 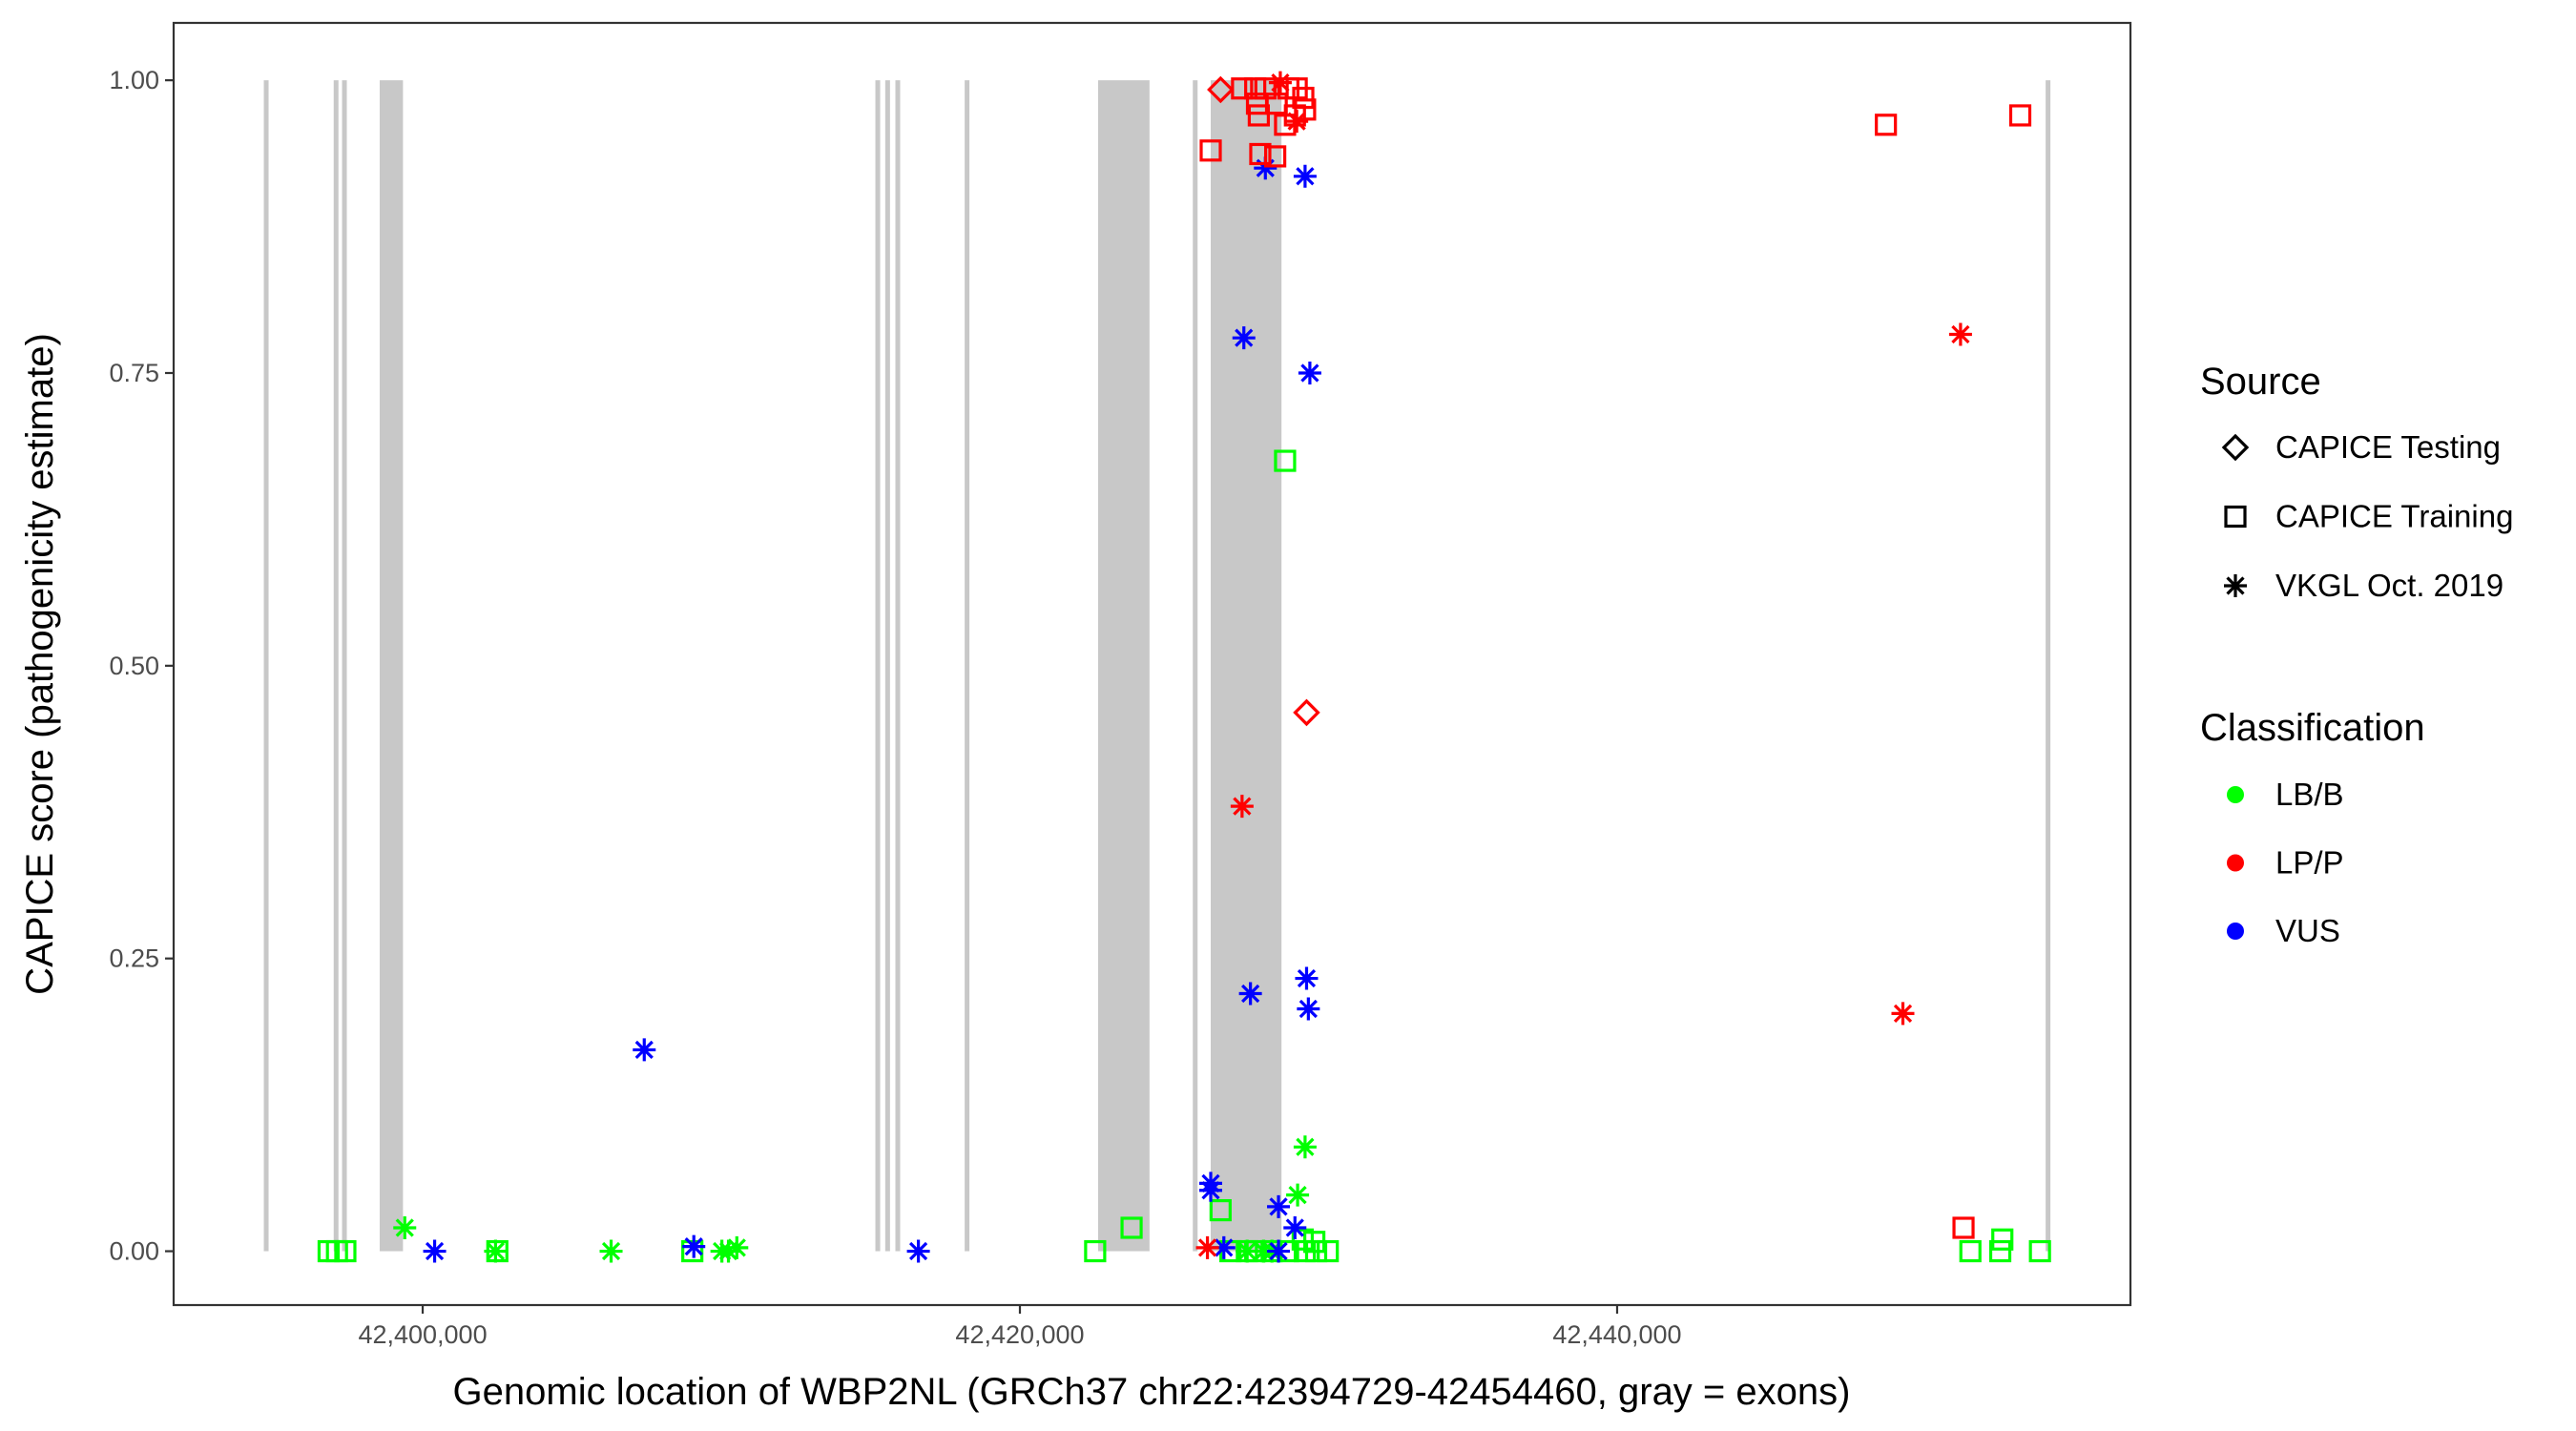 I want to click on x-tick-label: 42,400,000, so click(x=422, y=1334).